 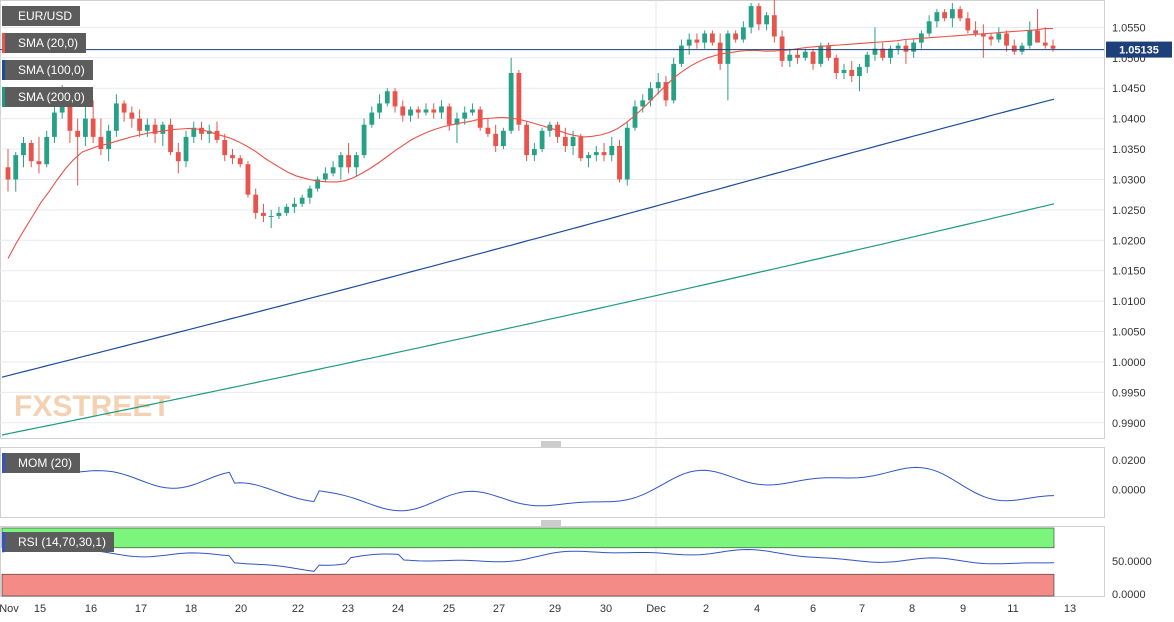 I want to click on time-tick-label: 6, so click(x=813, y=609).